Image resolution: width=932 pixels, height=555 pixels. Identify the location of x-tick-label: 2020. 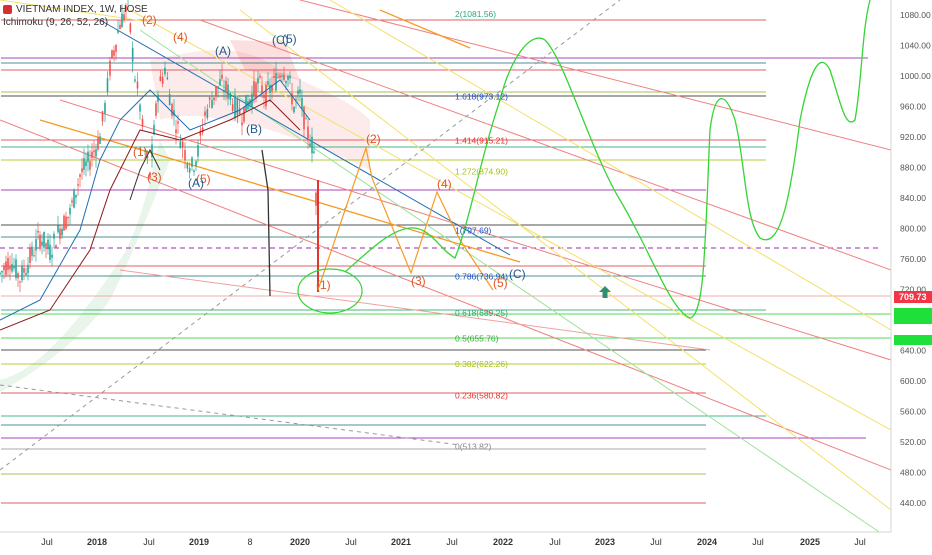
(300, 542).